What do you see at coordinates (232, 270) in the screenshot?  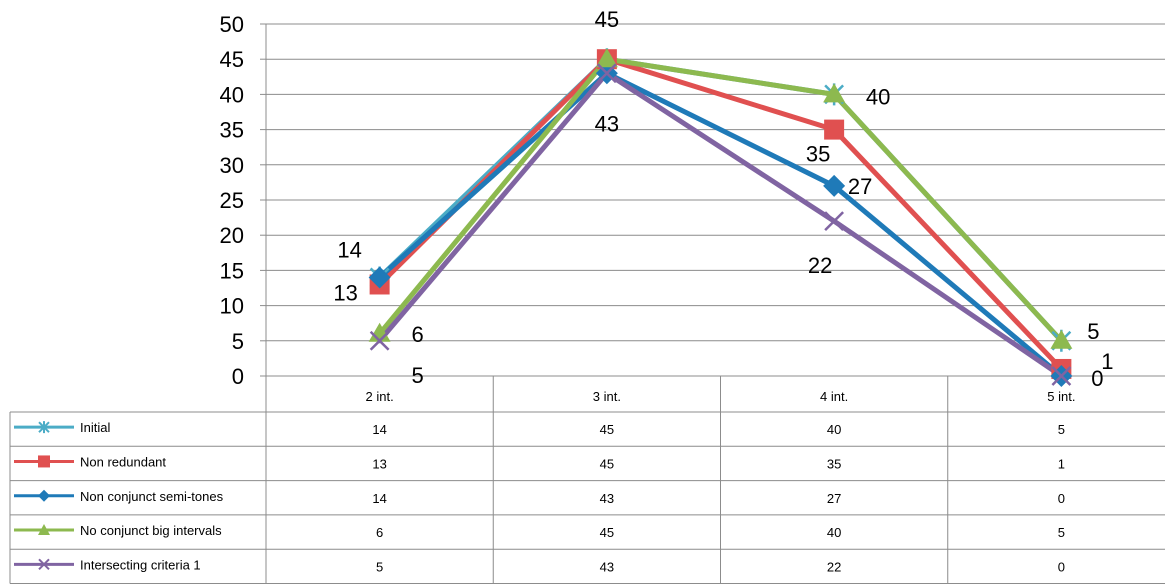 I see `y-tick-label: 15` at bounding box center [232, 270].